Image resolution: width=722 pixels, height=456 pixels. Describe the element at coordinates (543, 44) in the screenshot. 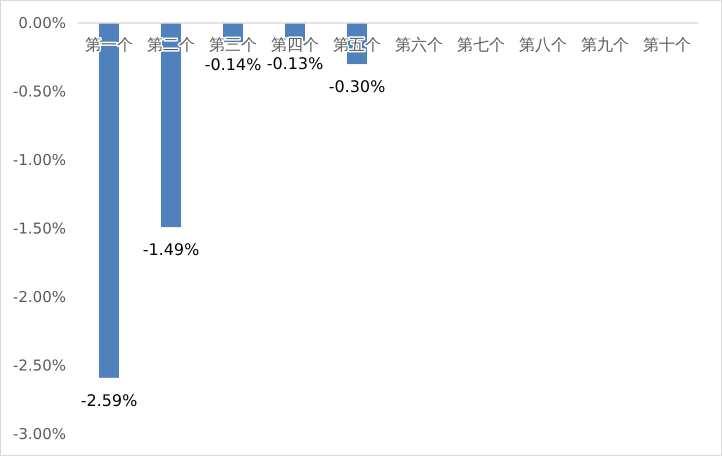

I see `x-tick-label: 第八个` at that location.